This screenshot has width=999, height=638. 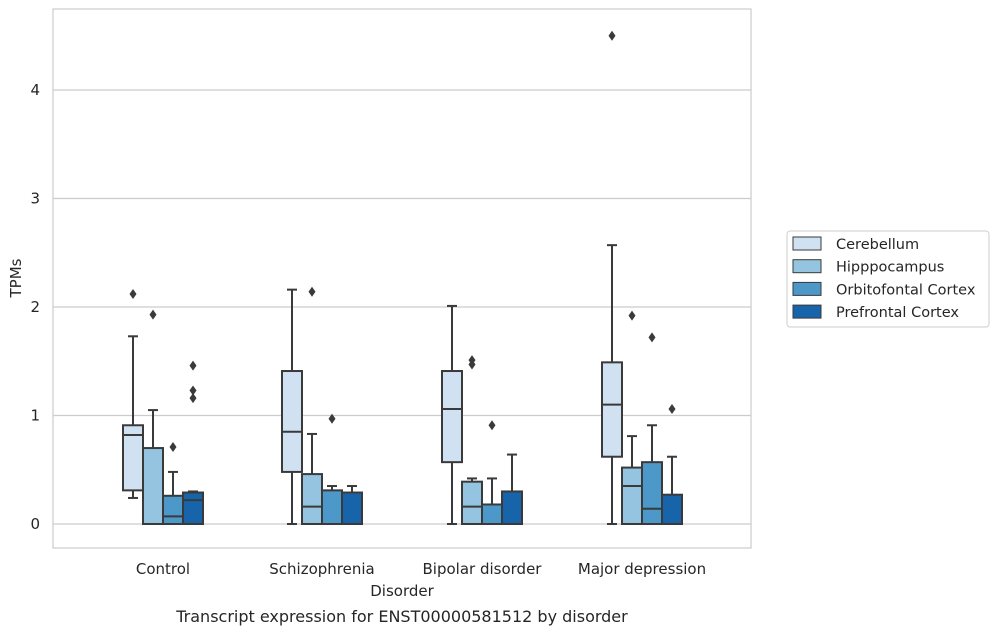 I want to click on legend-label: Orbitofontal Cortex, so click(x=906, y=290).